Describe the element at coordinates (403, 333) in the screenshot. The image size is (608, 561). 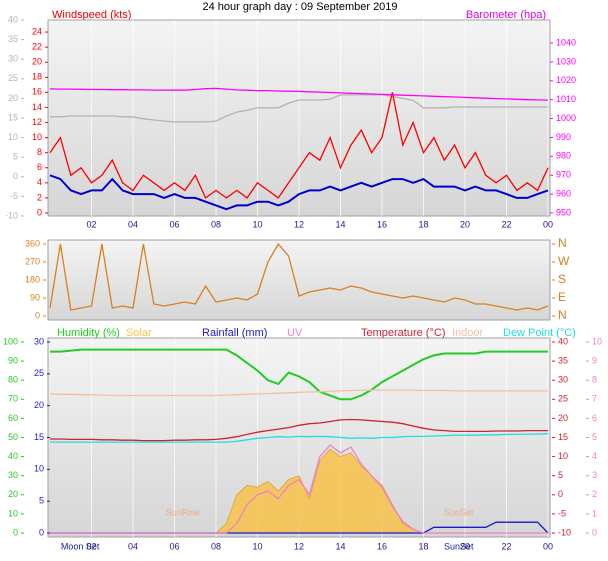
I see `legend-label: Temperature (°C)` at that location.